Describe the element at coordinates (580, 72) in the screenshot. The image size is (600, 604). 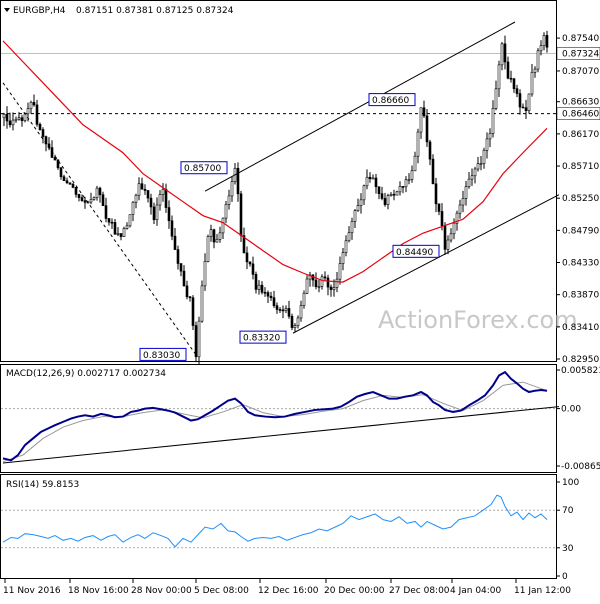
I see `price-axis-label: 0.87070` at that location.